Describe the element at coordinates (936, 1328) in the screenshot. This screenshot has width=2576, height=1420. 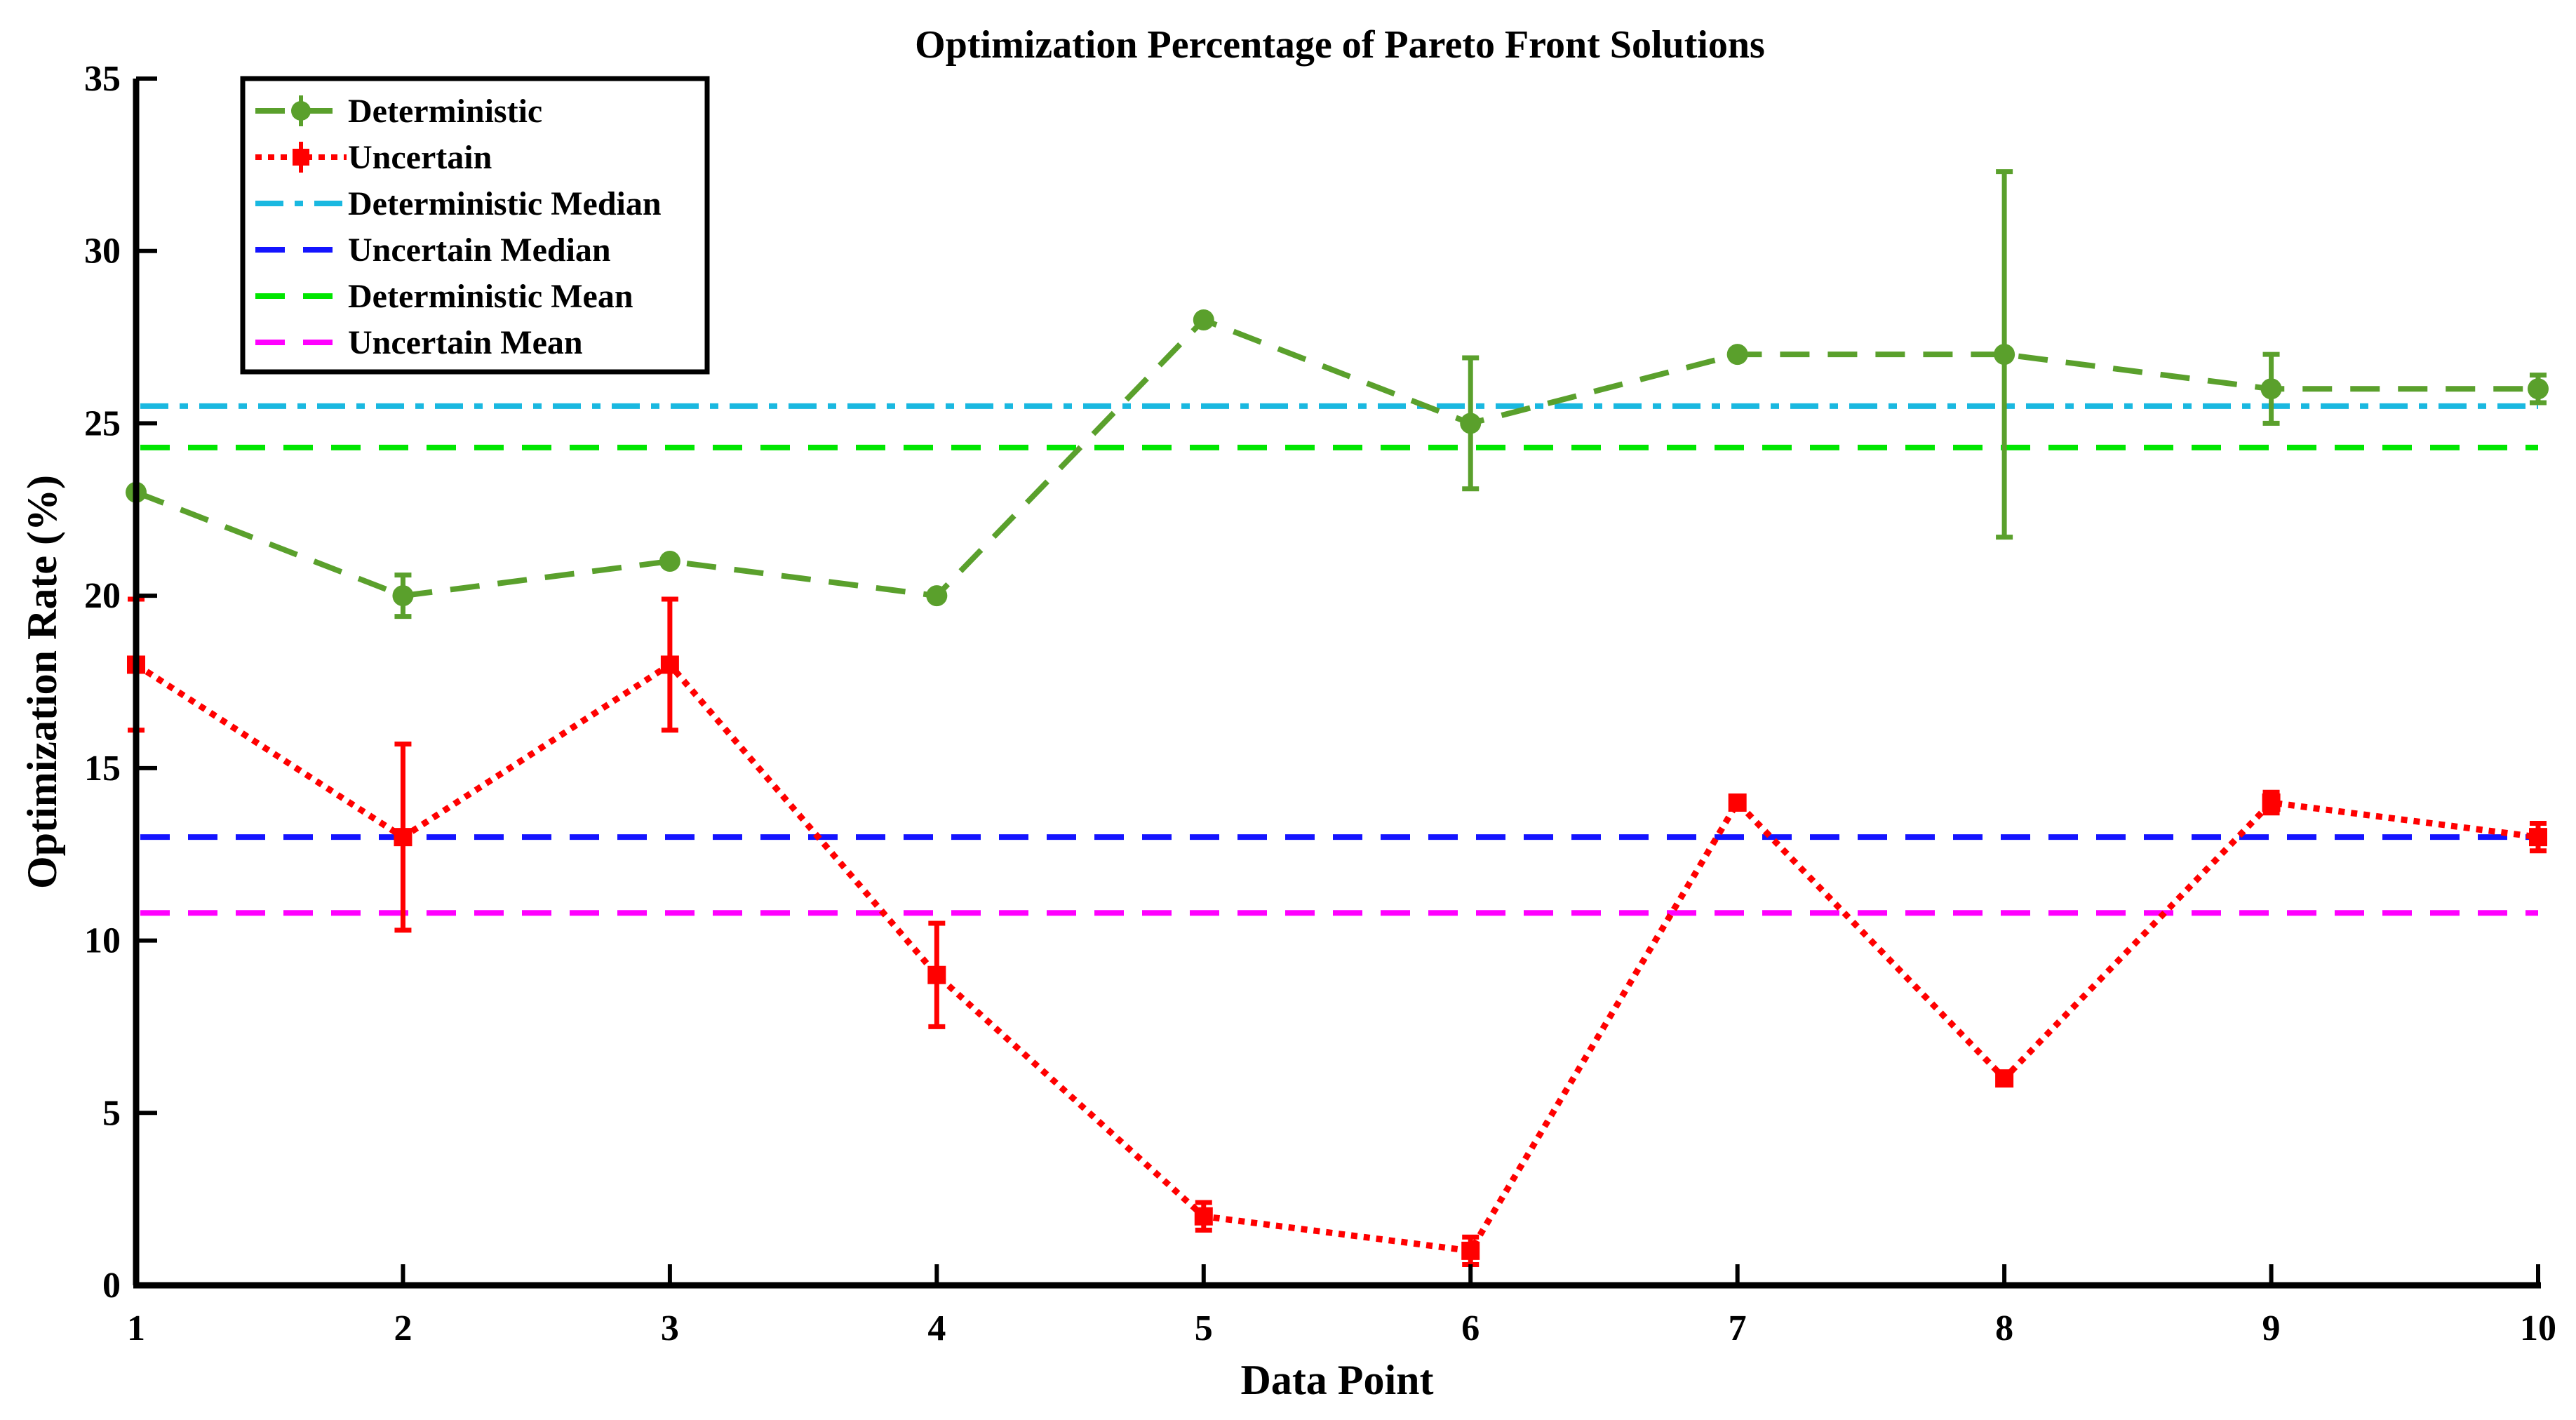
I see `x-tick-label: 4` at that location.